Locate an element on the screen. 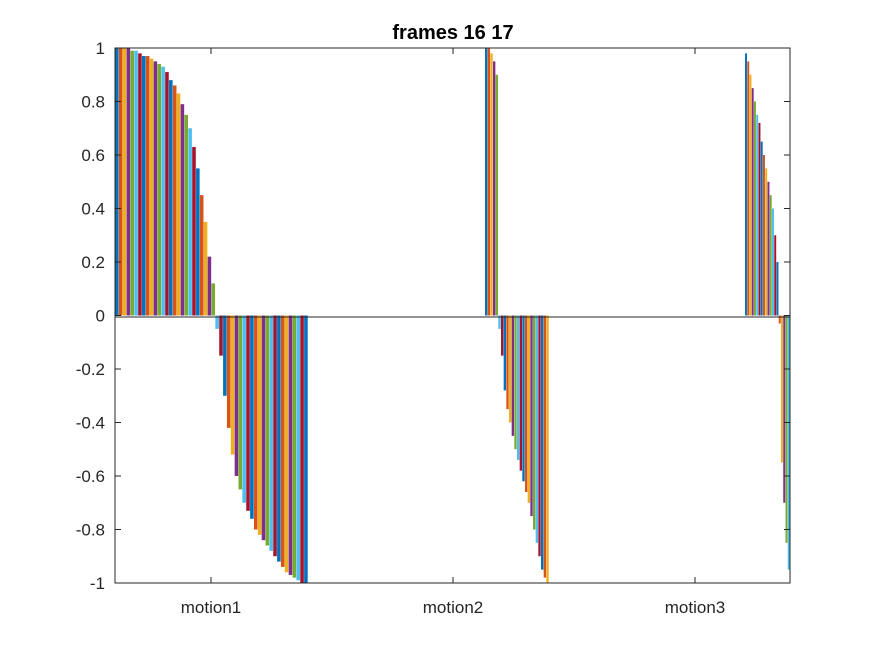  x-tick-label-motion1: motion1 is located at coordinates (211, 607).